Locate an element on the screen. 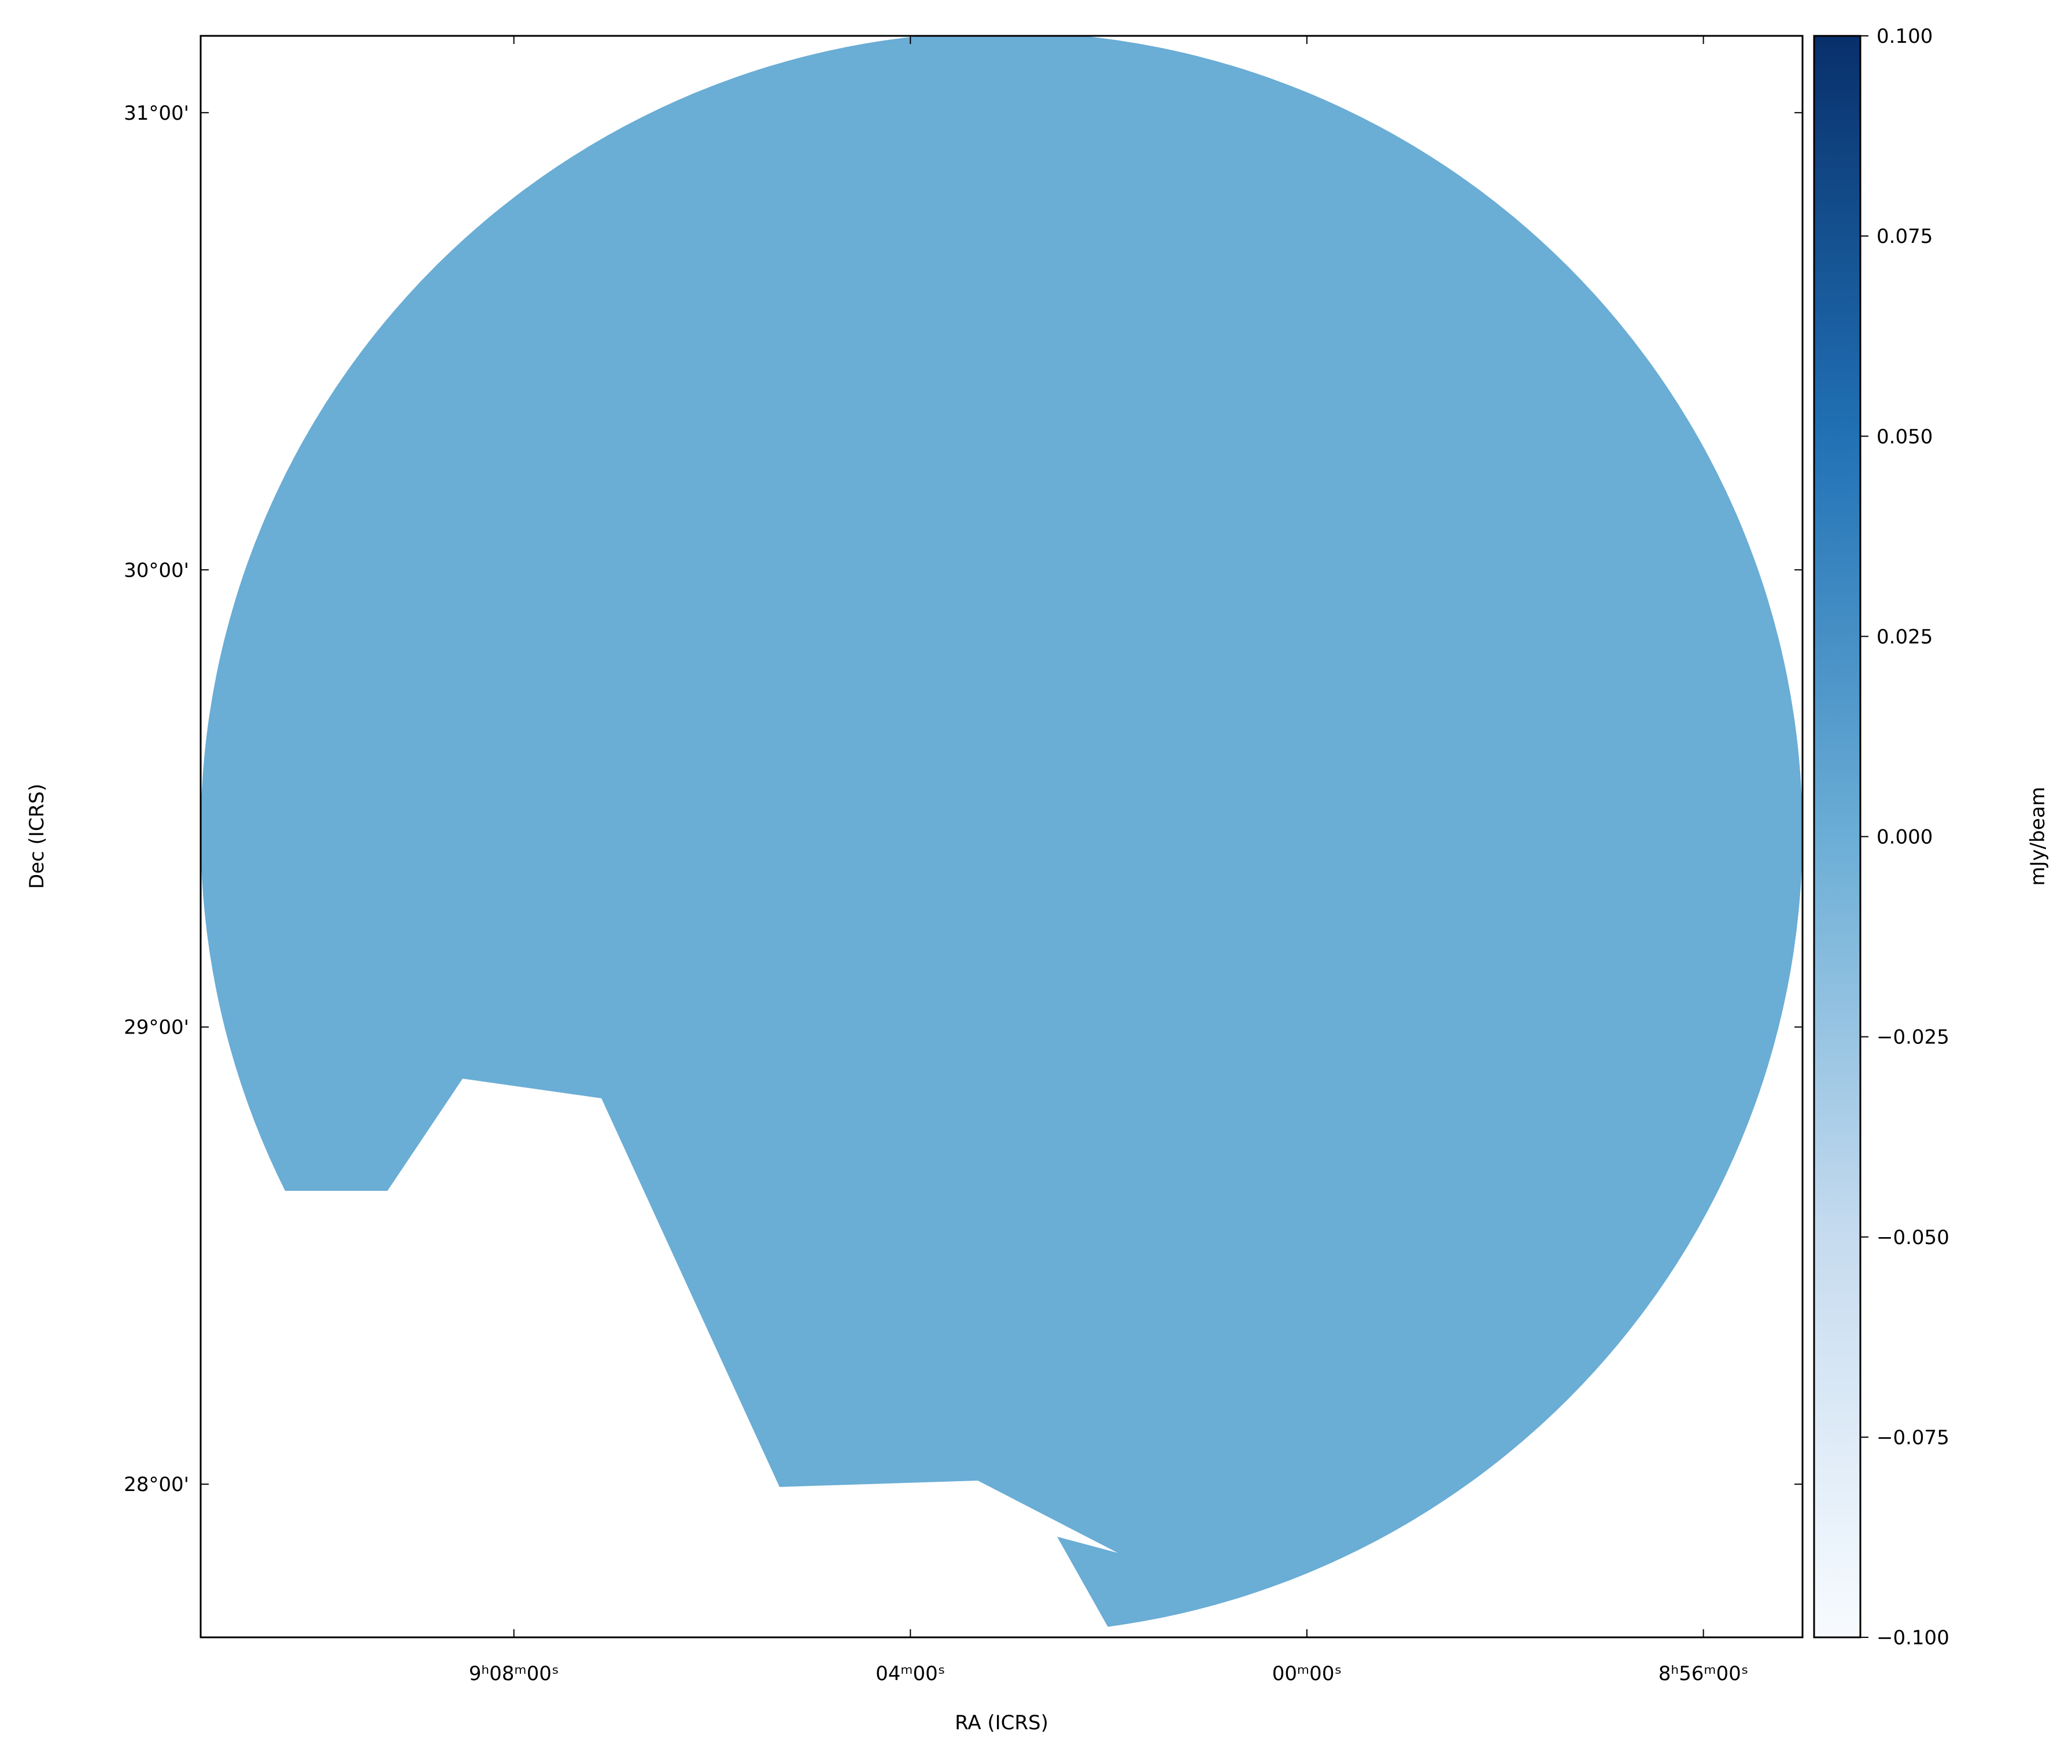  x-tick-label: 04ᵐ00ˢ is located at coordinates (911, 1673).